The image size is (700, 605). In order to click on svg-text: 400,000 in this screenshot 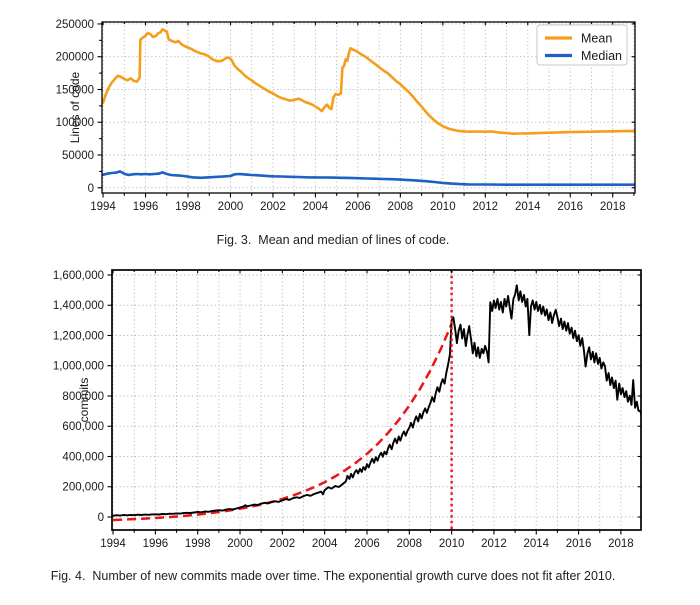, I will do `click(83, 457)`.